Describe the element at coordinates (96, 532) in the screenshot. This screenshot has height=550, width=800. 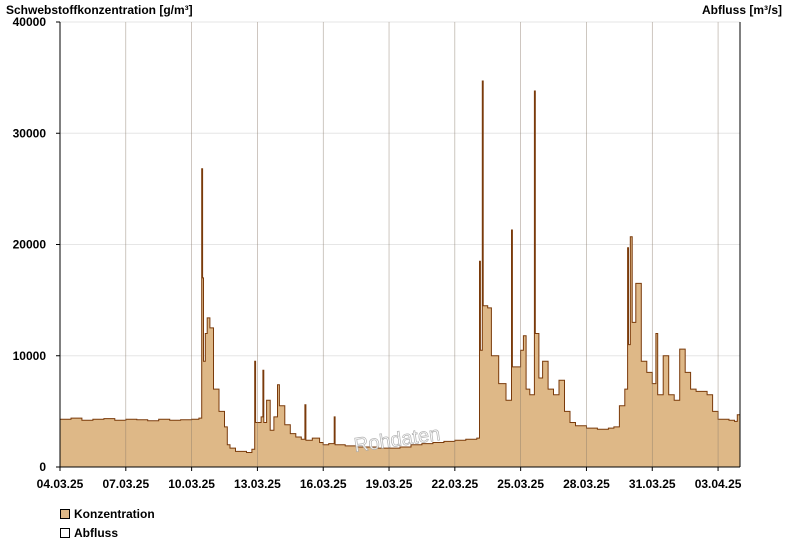
I see `legend-label-abfluss: Abfluss` at that location.